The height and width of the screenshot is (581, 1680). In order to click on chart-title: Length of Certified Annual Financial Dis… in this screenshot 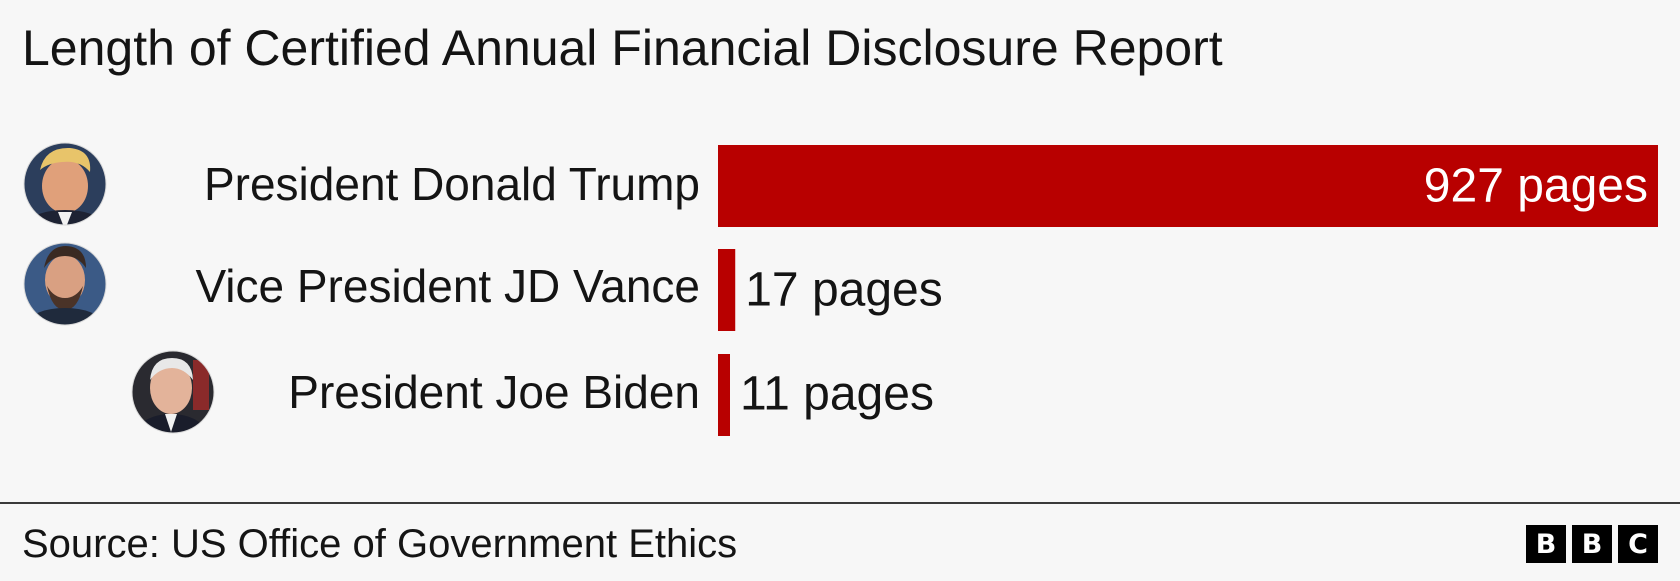, I will do `click(622, 48)`.